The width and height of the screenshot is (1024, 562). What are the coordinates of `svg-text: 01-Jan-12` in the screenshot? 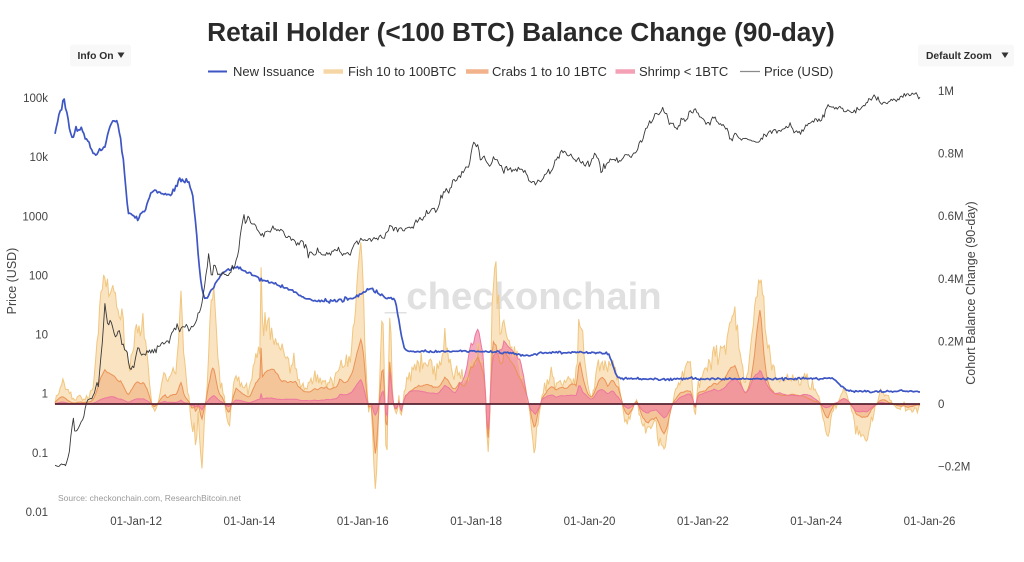 It's located at (136, 522).